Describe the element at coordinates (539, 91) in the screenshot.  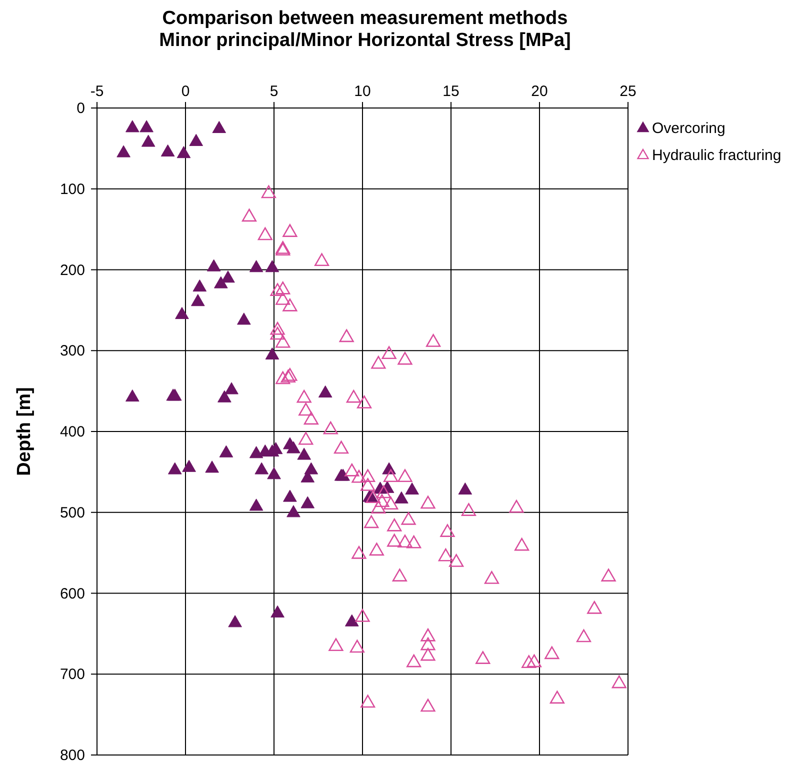
I see `x-tick-label: 20` at that location.